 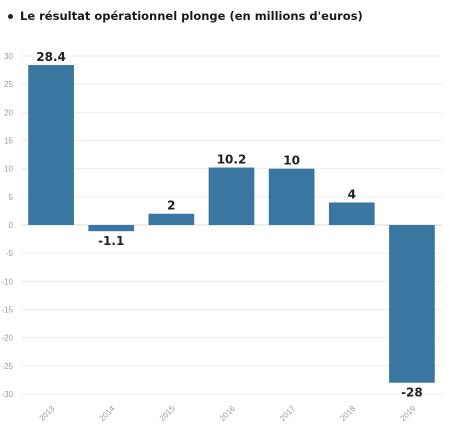 What do you see at coordinates (51, 57) in the screenshot?
I see `data-label: 28.4` at bounding box center [51, 57].